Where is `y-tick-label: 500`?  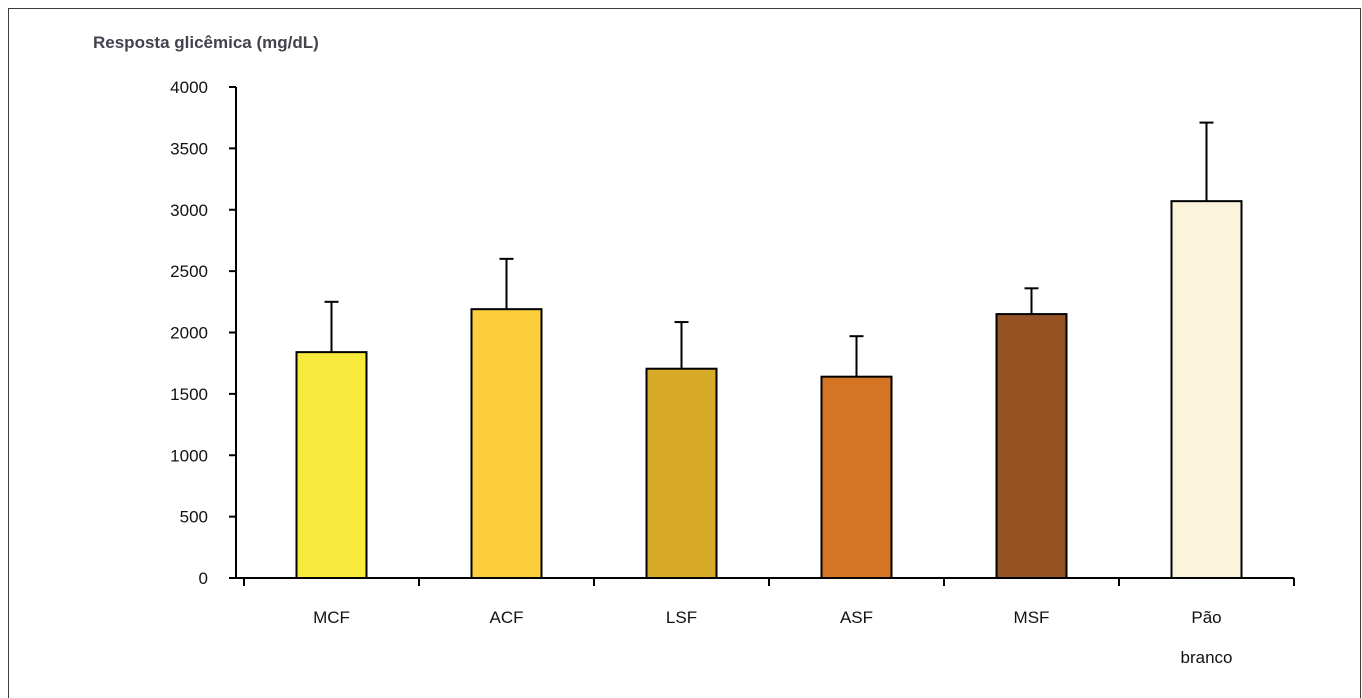
y-tick-label: 500 is located at coordinates (194, 517).